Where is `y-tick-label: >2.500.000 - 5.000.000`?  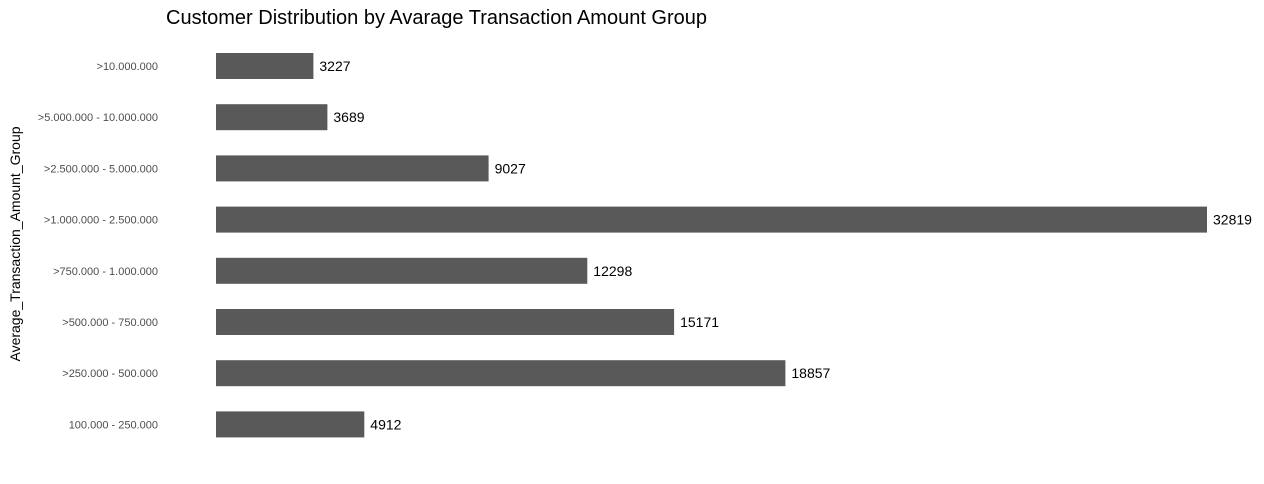 y-tick-label: >2.500.000 - 5.000.000 is located at coordinates (101, 169).